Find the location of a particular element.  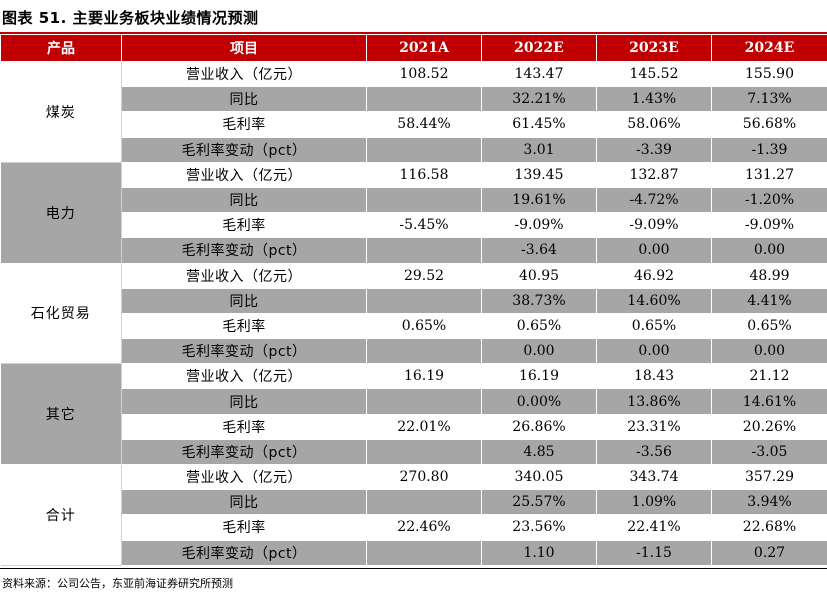

value-cell: 23.56% is located at coordinates (539, 527).